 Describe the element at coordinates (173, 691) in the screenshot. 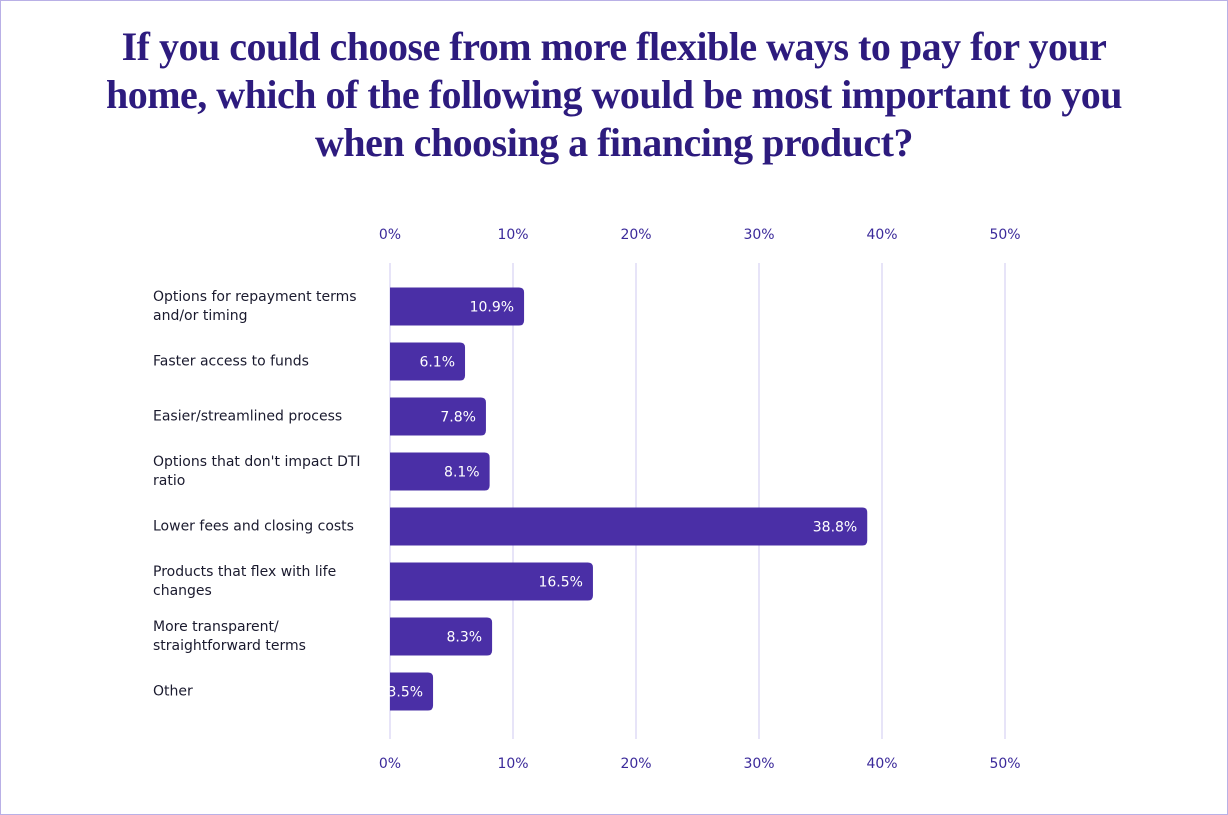

I see `category-label: Other` at that location.